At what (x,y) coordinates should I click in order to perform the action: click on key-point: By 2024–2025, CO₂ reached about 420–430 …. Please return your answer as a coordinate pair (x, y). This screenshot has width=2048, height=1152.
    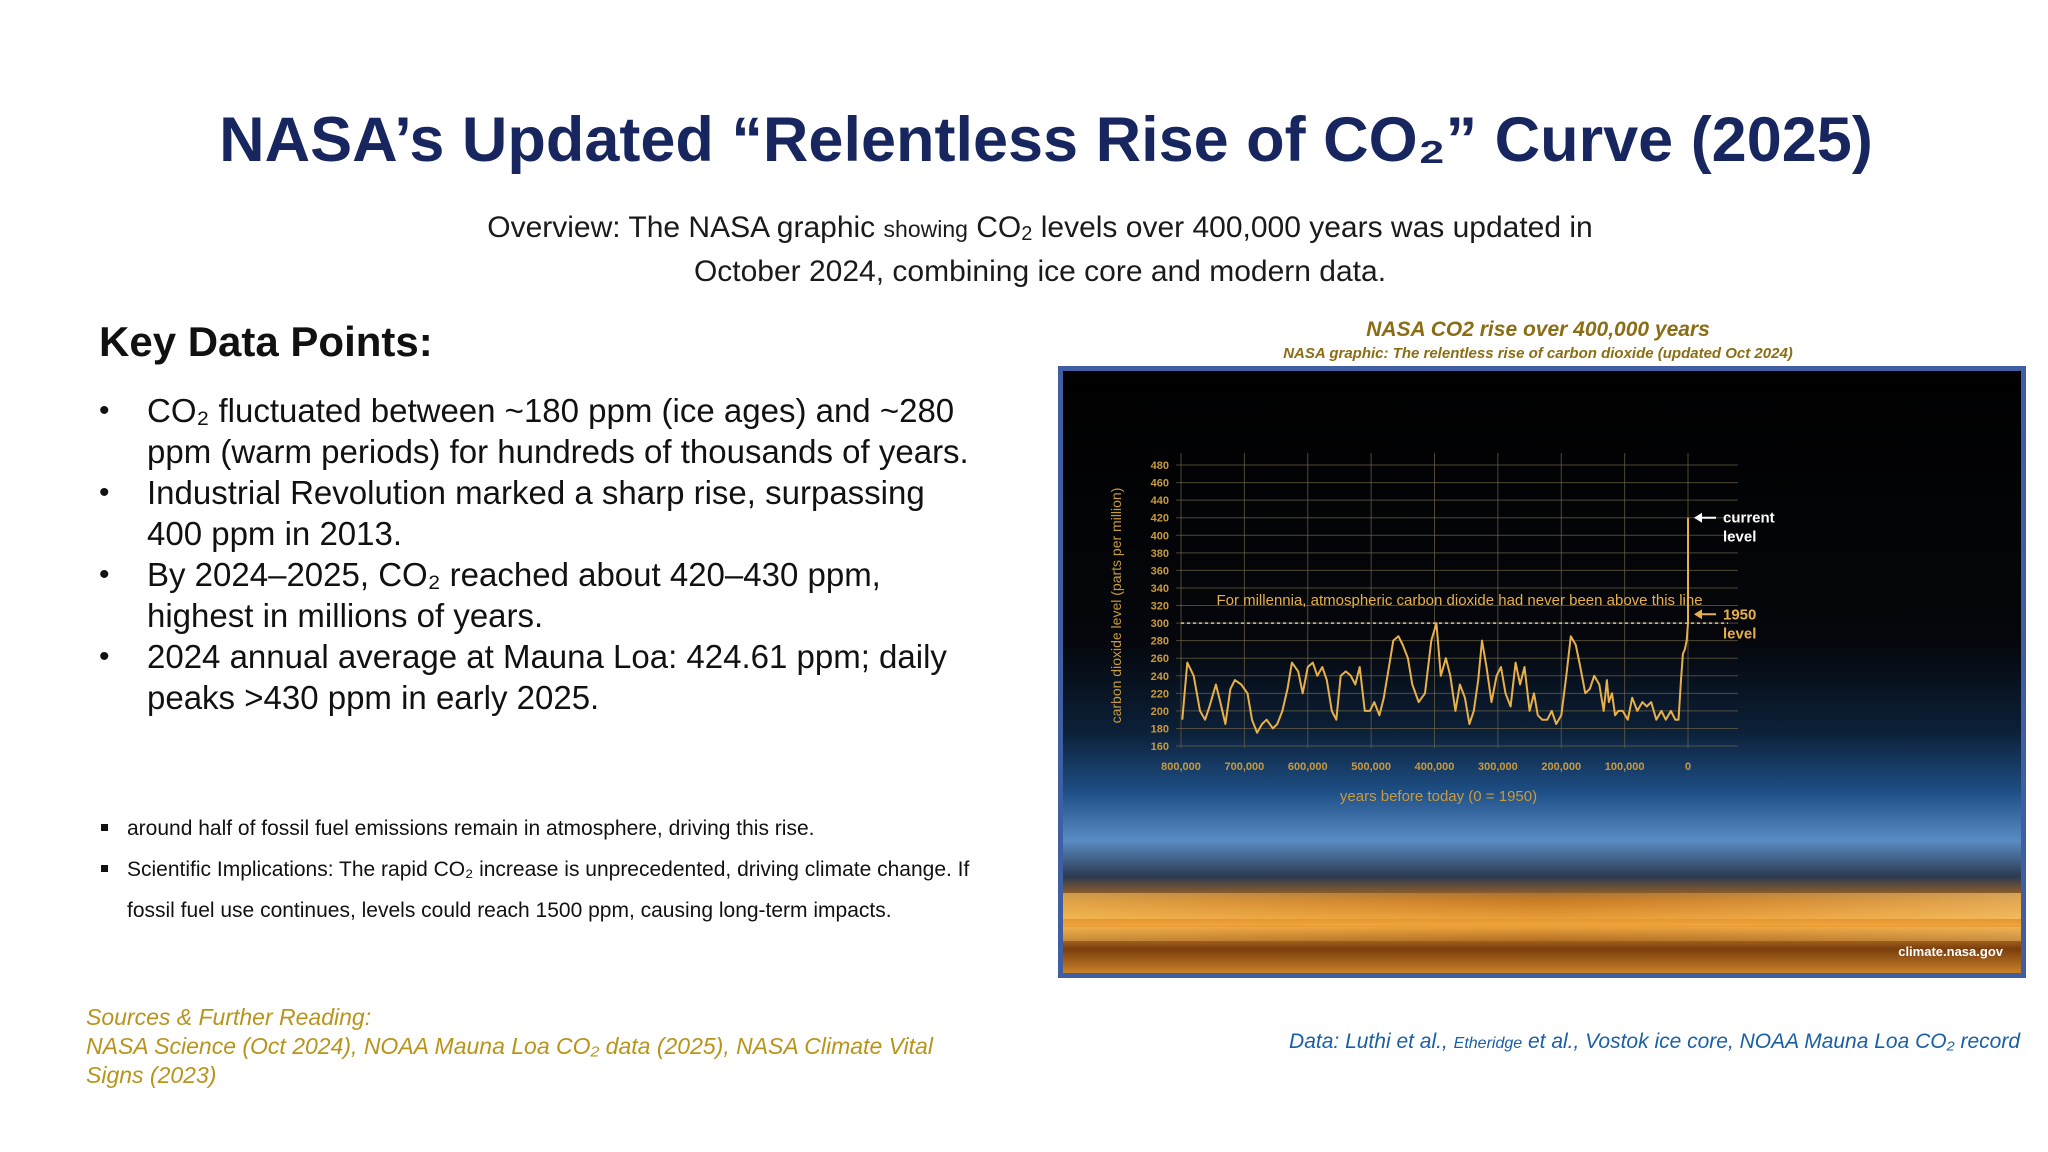
    Looking at the image, I should click on (539, 595).